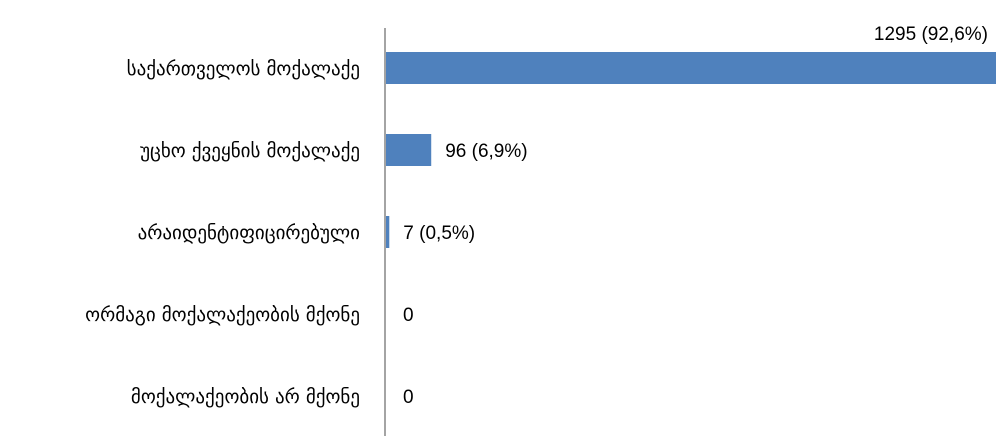 This screenshot has height=438, width=998. What do you see at coordinates (249, 233) in the screenshot?
I see `category-label-2: არაიდენტიფიცირებული` at bounding box center [249, 233].